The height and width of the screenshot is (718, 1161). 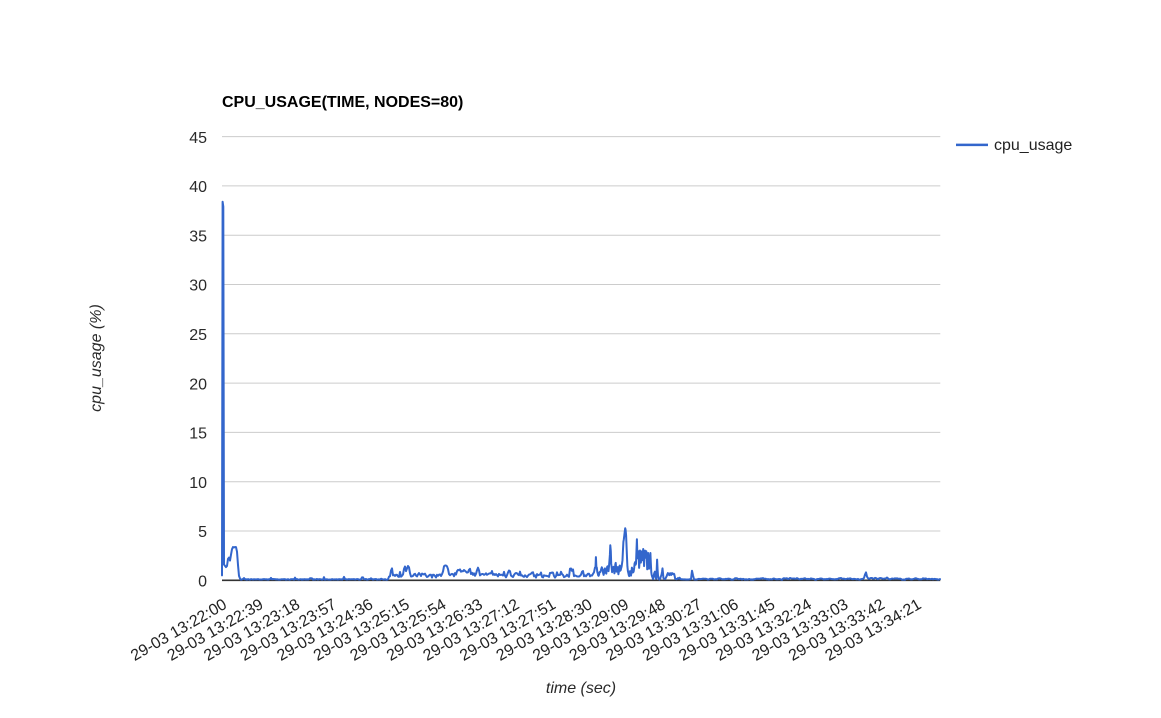 I want to click on svg-text: 25, so click(x=198, y=335).